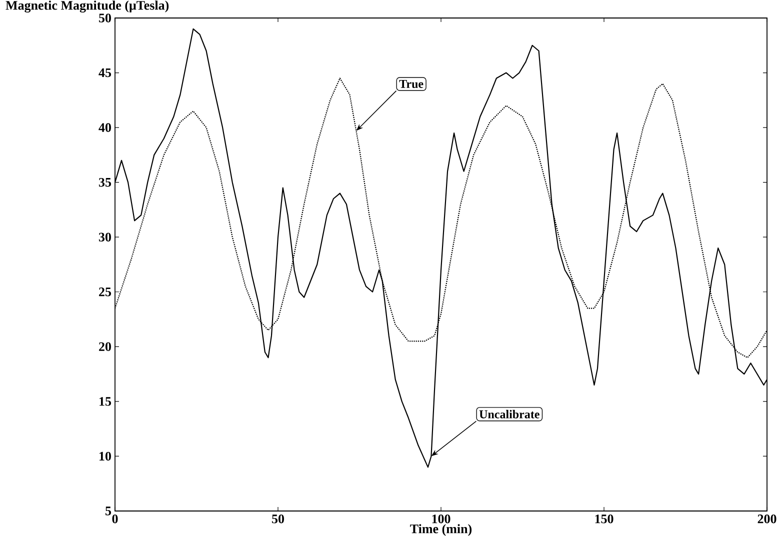 The image size is (780, 536). I want to click on y-tick-label: 40, so click(104, 127).